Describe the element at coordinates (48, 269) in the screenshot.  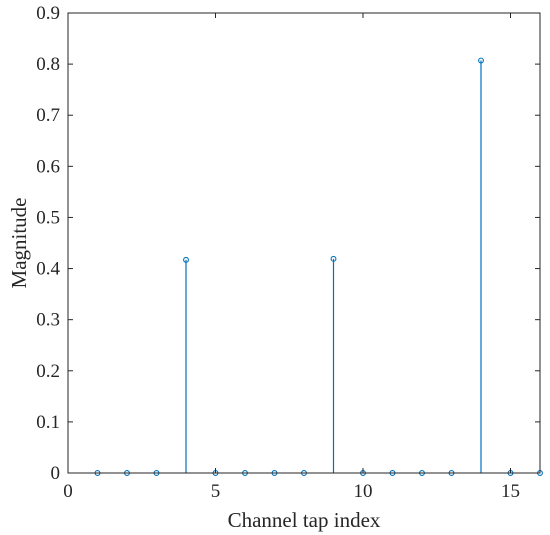
I see `y-tick-label: 0.4` at that location.